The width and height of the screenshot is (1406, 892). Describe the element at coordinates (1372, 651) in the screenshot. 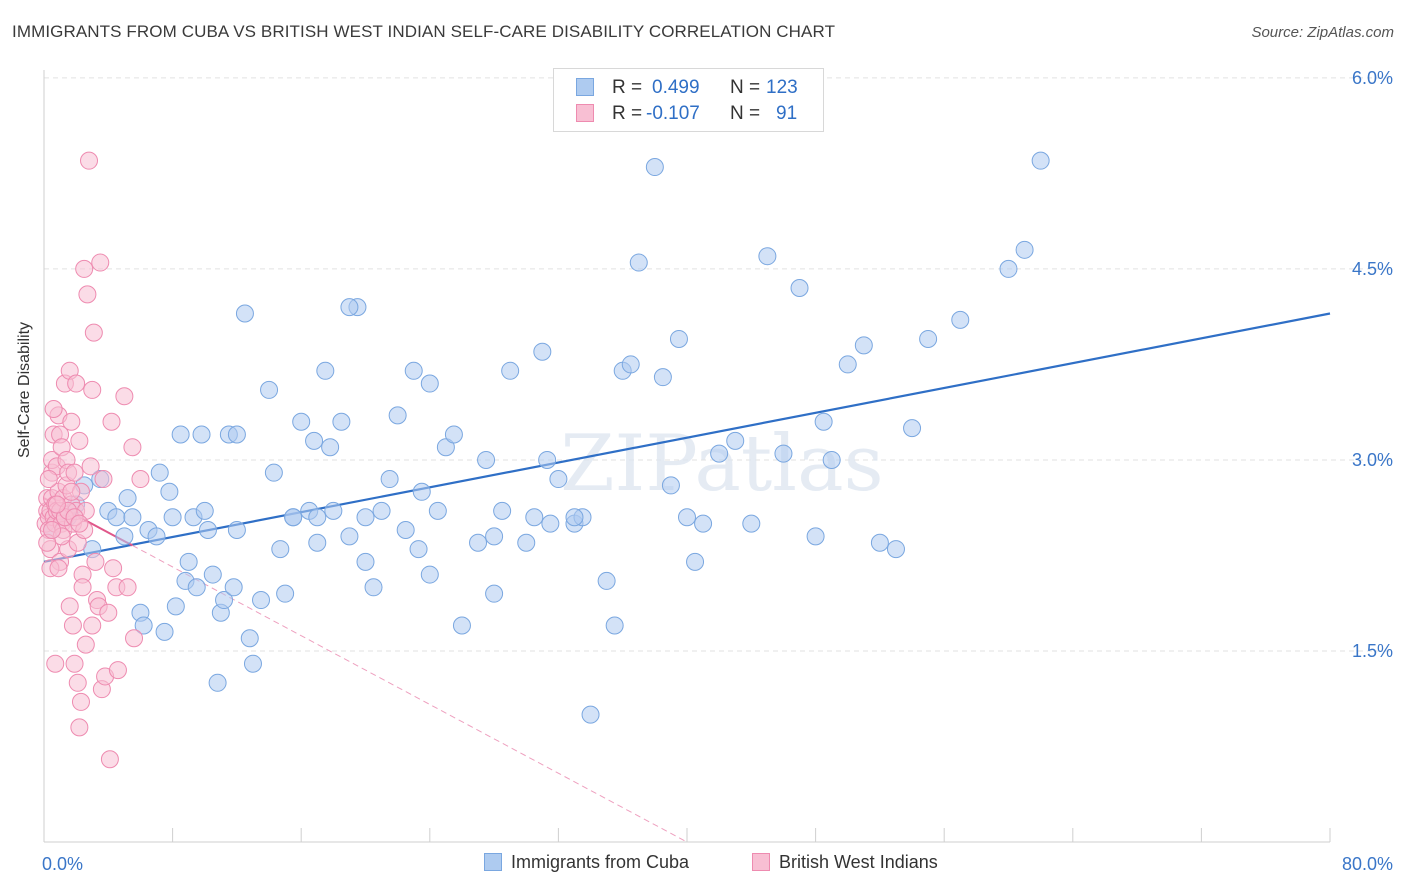

I see `y-tick-label: 1.5%` at that location.